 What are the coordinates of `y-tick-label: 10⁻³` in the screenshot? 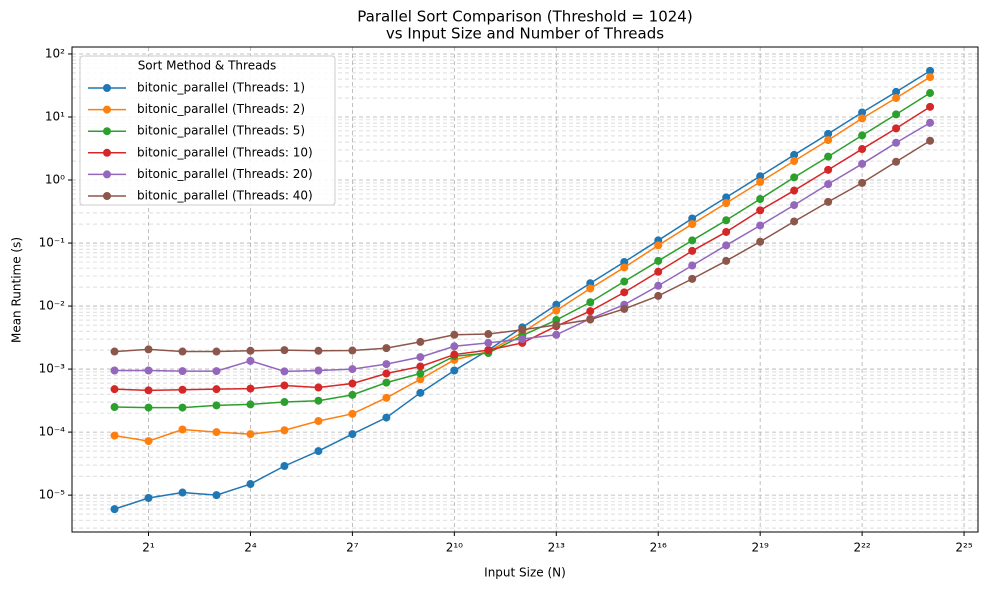 It's located at (52, 369).